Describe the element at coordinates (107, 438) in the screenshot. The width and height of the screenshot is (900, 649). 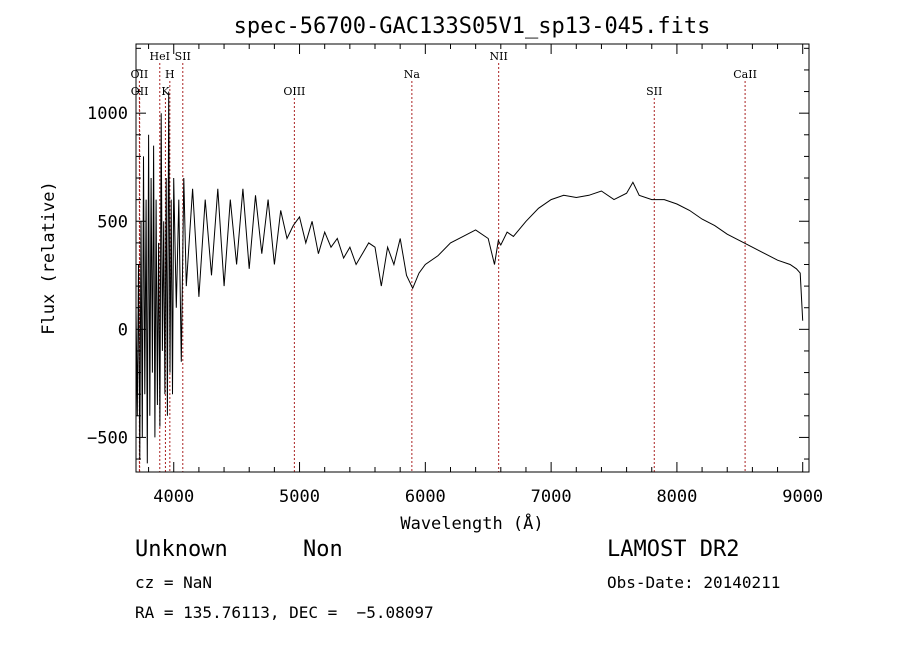
I see `y-tick-label: −500` at that location.